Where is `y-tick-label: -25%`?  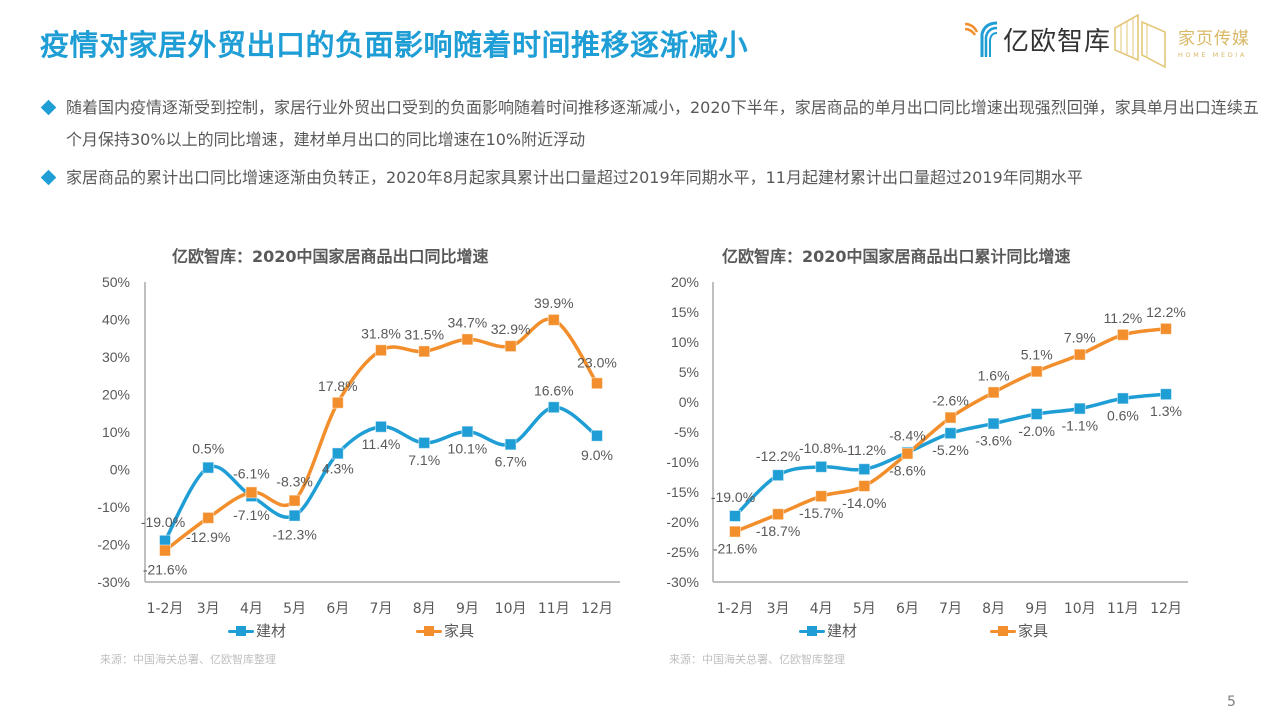
y-tick-label: -25% is located at coordinates (682, 552).